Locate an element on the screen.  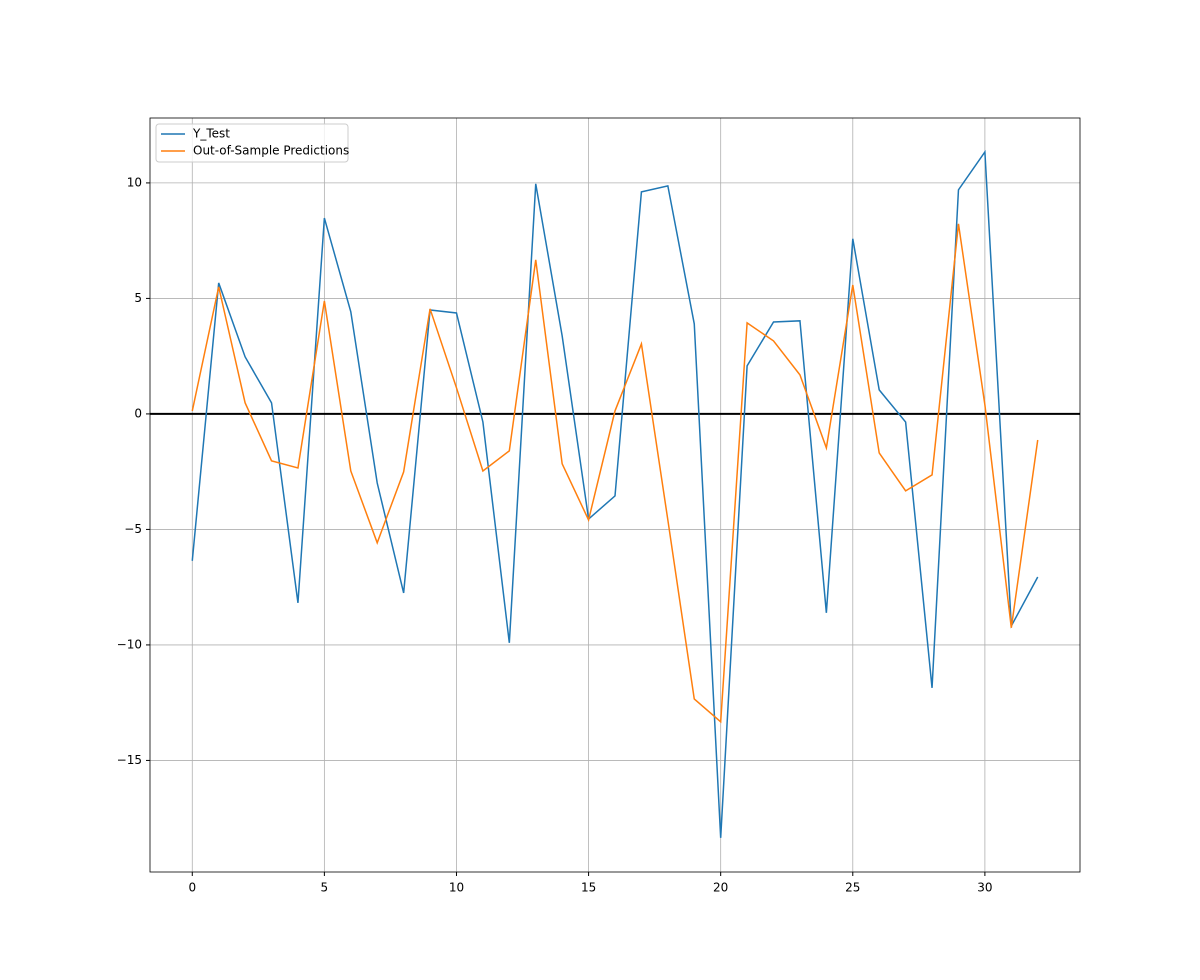
y-tick-label: 5 is located at coordinates (138, 298).